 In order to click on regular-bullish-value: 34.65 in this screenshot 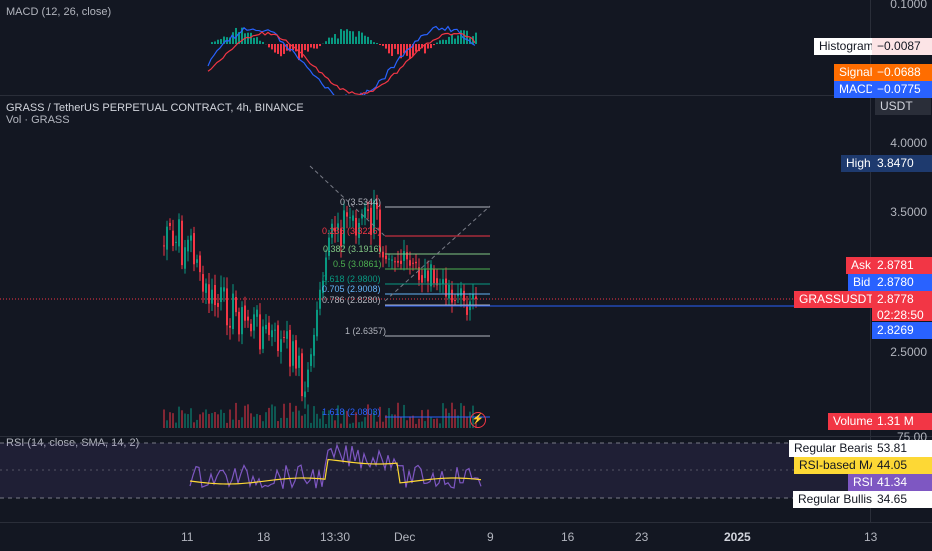, I will do `click(902, 499)`.